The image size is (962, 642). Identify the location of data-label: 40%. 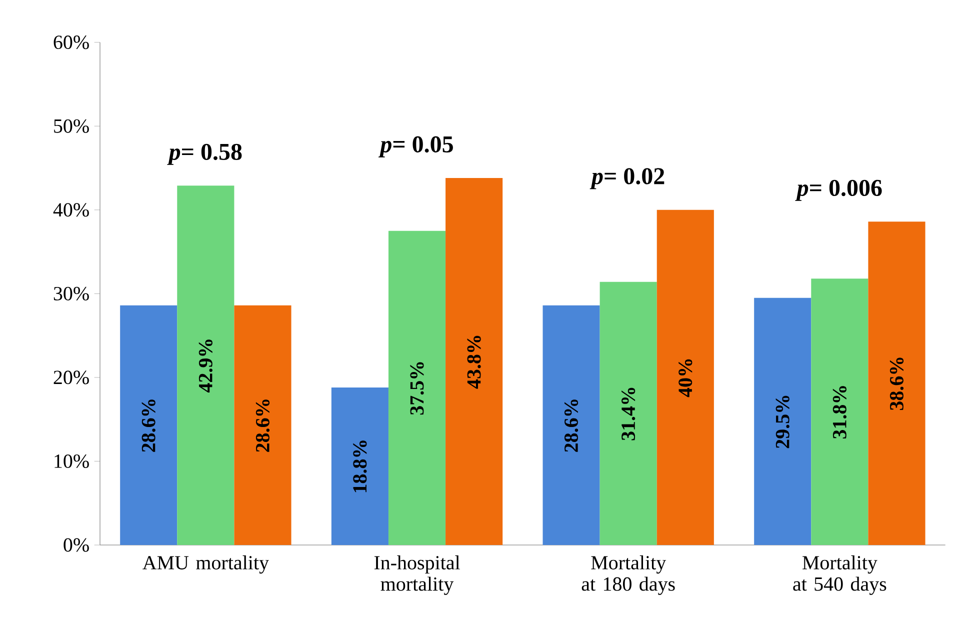
(685, 378).